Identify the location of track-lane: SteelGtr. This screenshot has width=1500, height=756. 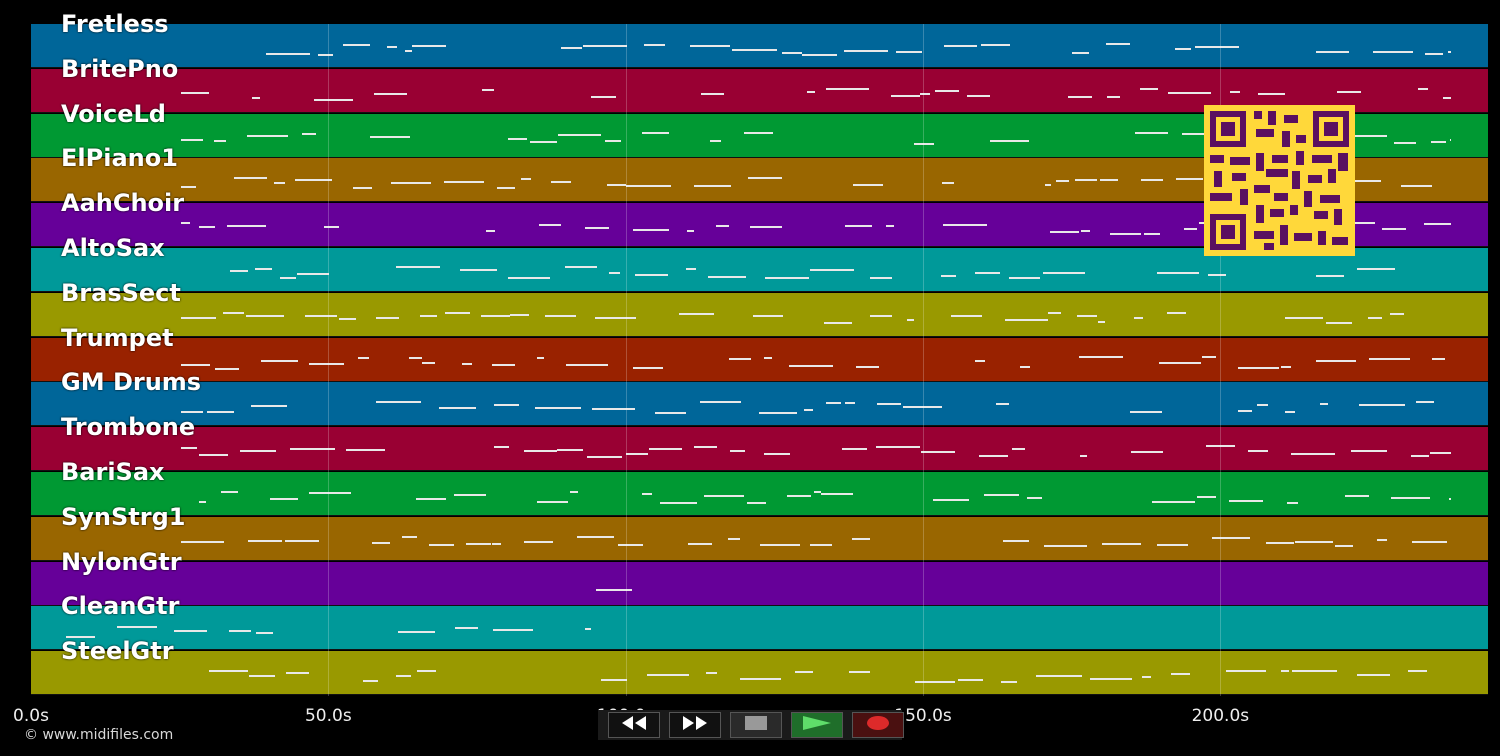
(759, 666).